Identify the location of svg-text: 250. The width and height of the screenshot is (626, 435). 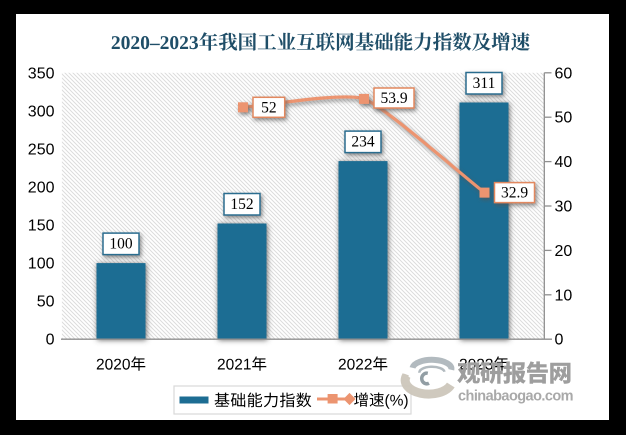
(41, 149).